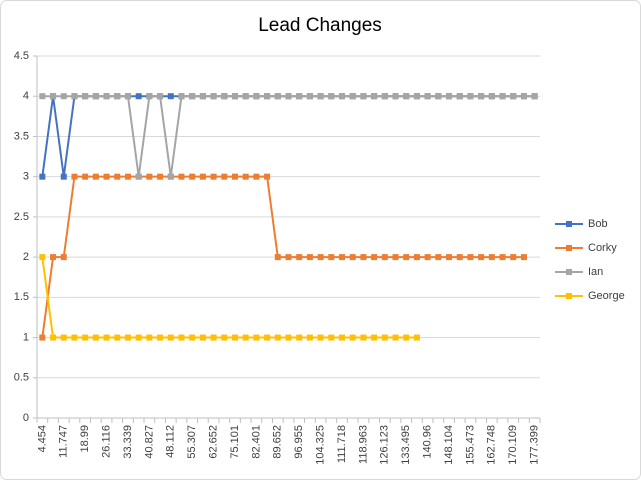 The width and height of the screenshot is (641, 480). Describe the element at coordinates (21, 378) in the screenshot. I see `y-tick-label: 0.5` at that location.